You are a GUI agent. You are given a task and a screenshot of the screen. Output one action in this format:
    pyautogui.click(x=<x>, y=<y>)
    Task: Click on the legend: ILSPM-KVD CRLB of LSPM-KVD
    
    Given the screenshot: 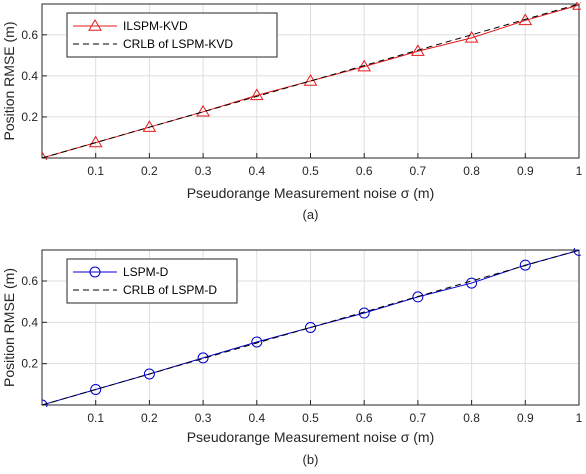 What is the action you would take?
    pyautogui.click(x=172, y=35)
    